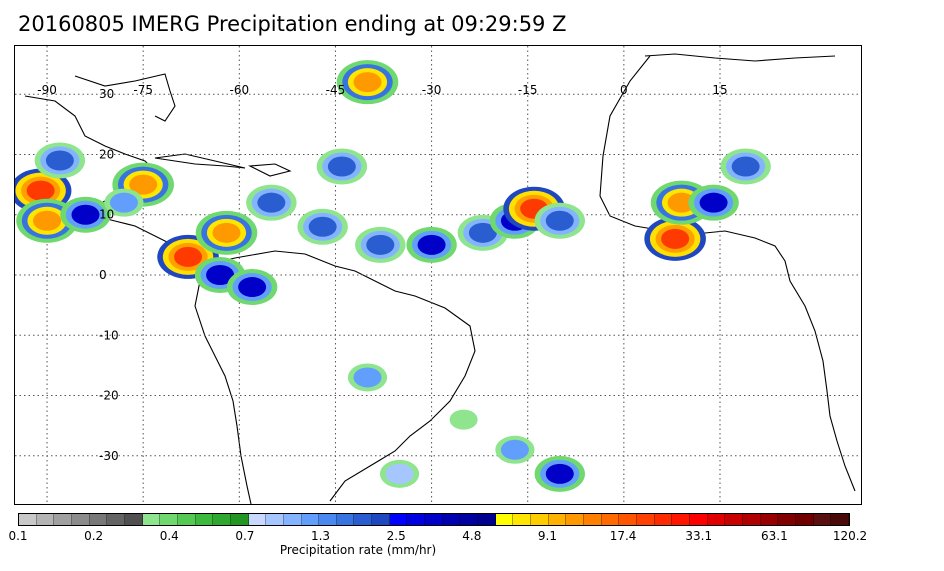  Describe the element at coordinates (109, 396) in the screenshot. I see `lat-tick-label: -20` at that location.